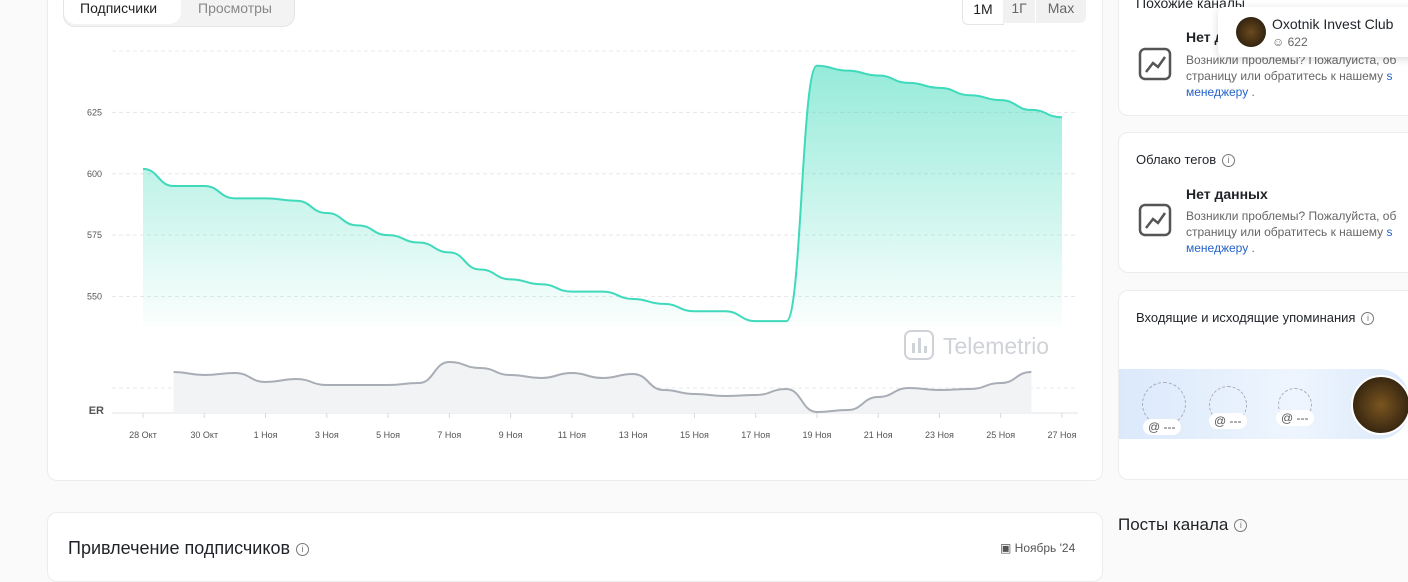  Describe the element at coordinates (449, 435) in the screenshot. I see `x-tick-label: 7 Ноя` at that location.